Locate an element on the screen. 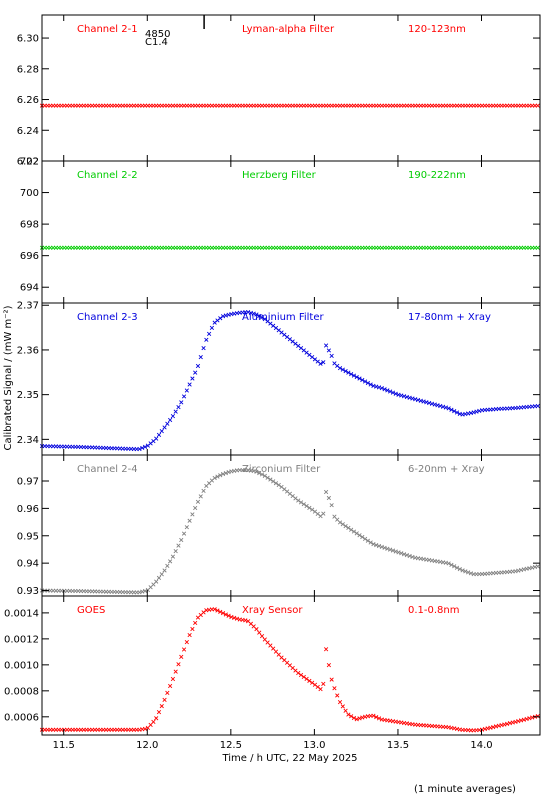 The width and height of the screenshot is (550, 800). panel-channel-label: GOES is located at coordinates (91, 610).